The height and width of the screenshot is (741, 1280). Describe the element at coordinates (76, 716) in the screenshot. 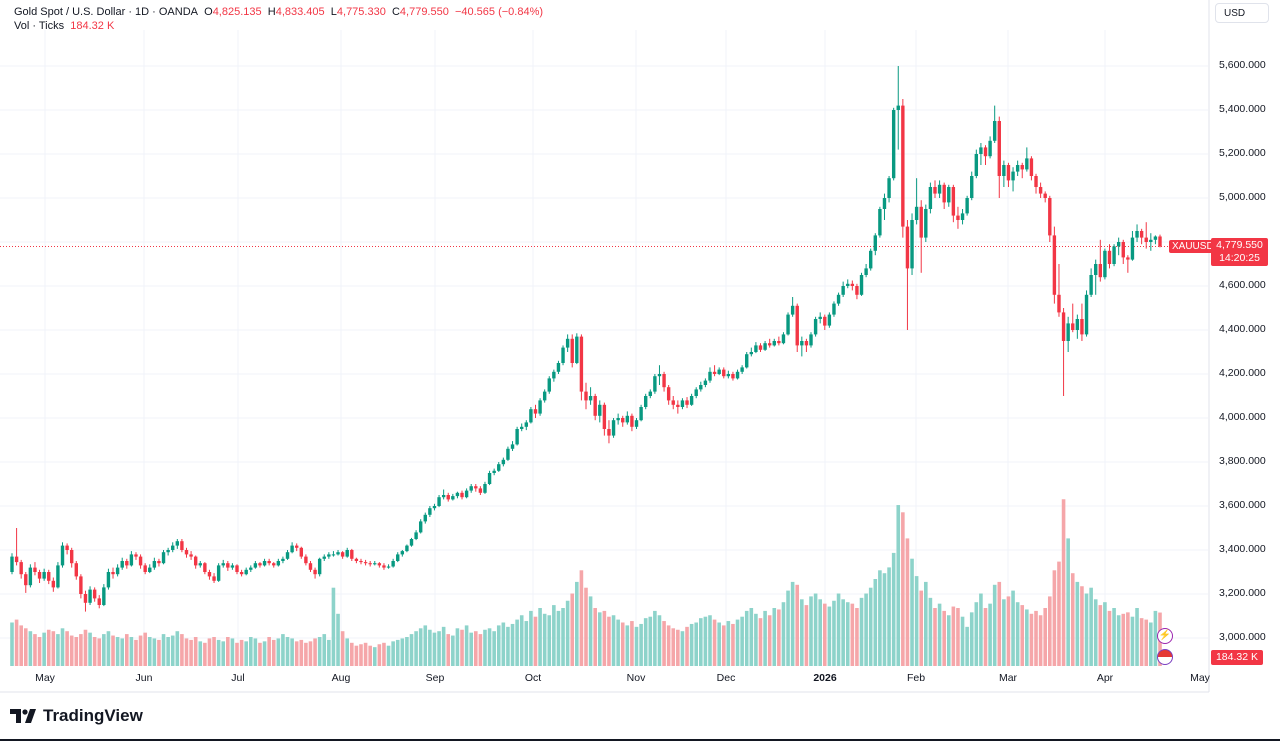

I see `tradingview-logo: TradingView` at that location.